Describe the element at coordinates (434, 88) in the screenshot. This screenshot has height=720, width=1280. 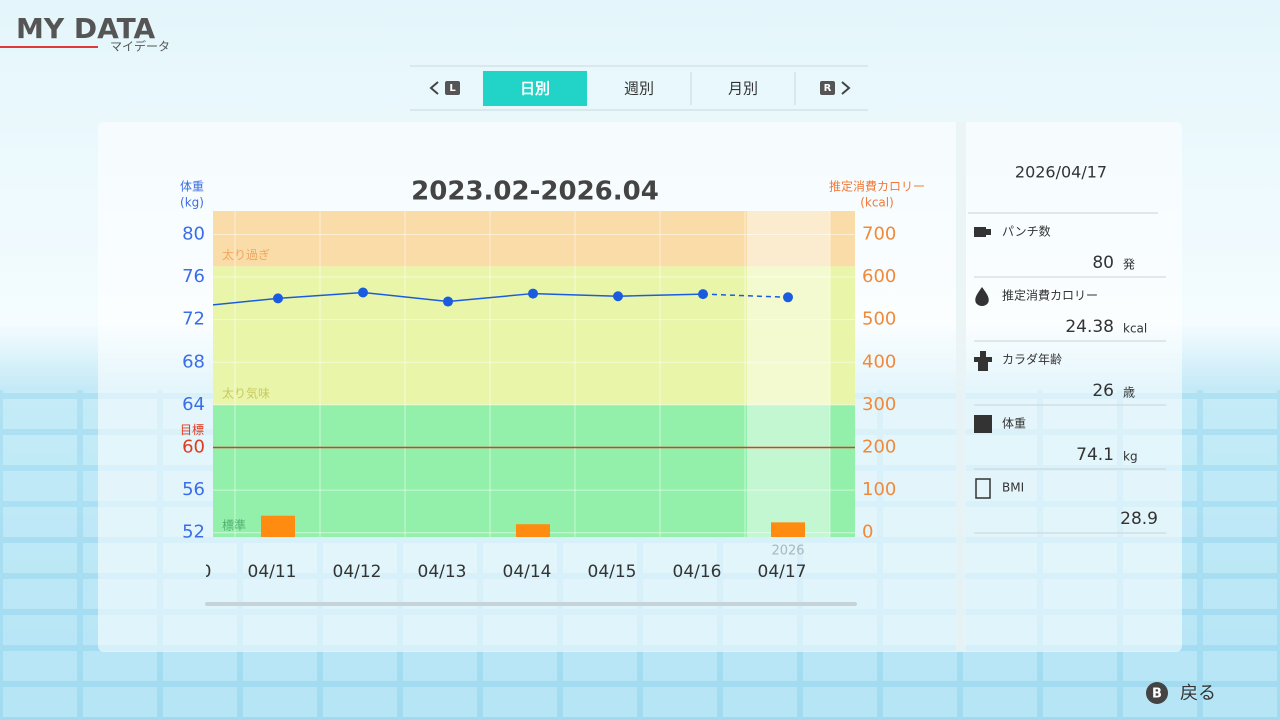
I see `left-arrow` at that location.